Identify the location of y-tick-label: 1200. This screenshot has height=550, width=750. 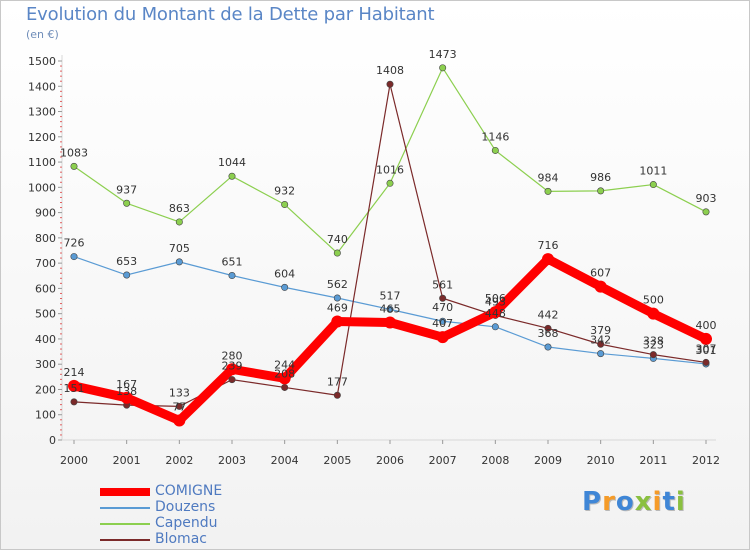
(42, 137).